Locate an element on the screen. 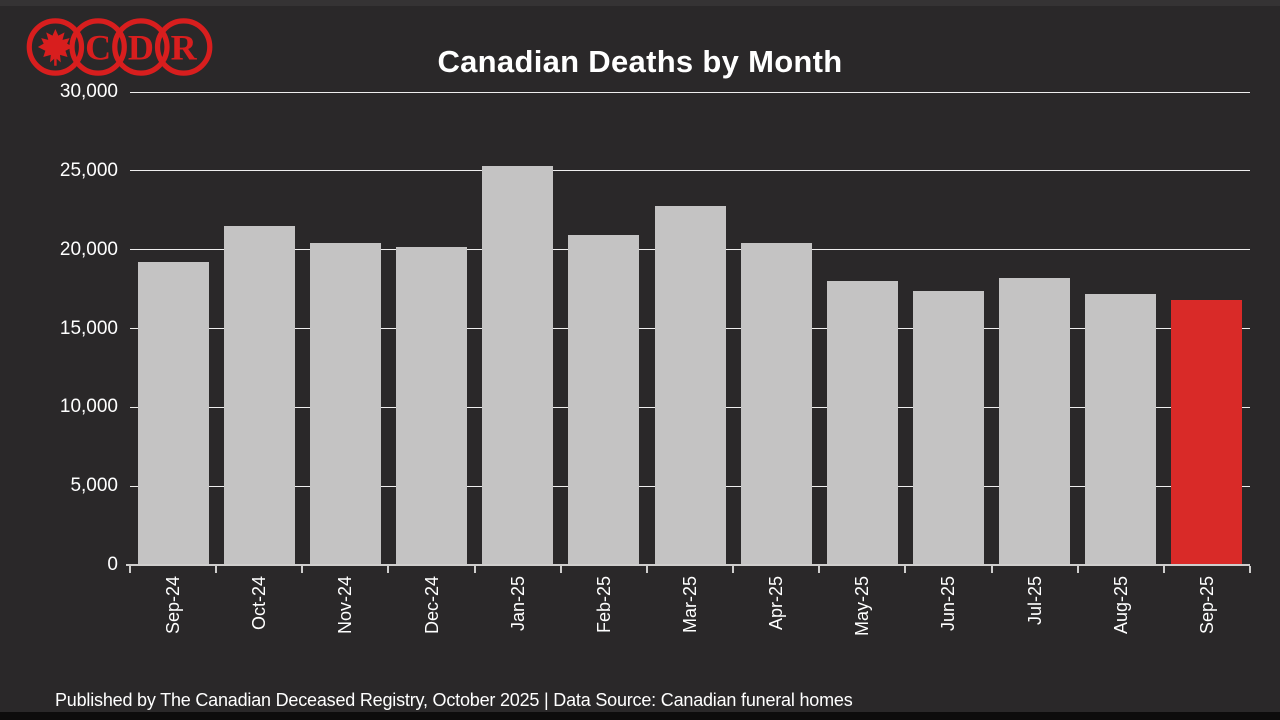 The height and width of the screenshot is (720, 1280). x-tick-label: Nov-24 is located at coordinates (345, 605).